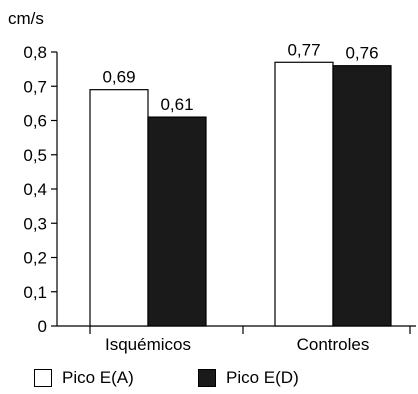 The image size is (418, 394). What do you see at coordinates (240, 77) in the screenshot?
I see `bar-value-labels: 0,69 0,61 0,77 0,76` at bounding box center [240, 77].